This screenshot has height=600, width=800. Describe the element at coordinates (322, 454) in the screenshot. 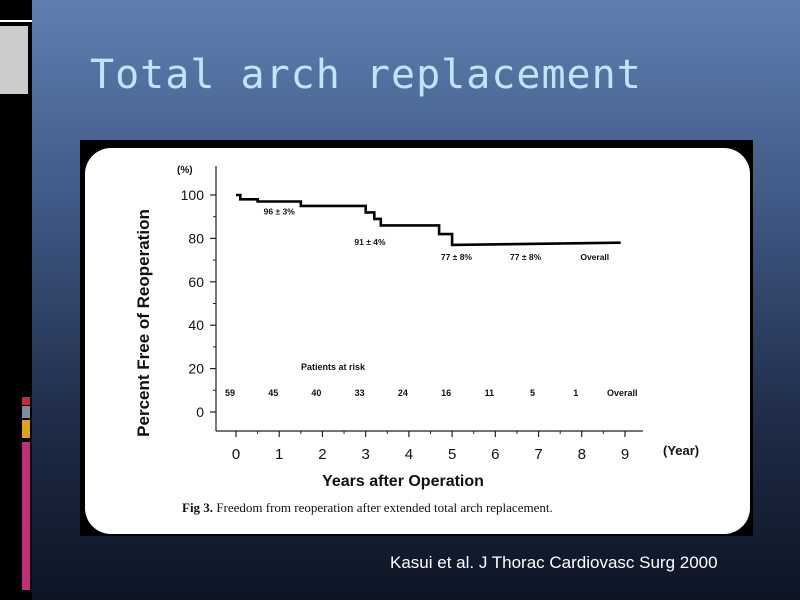

I see `x-tick-label: 2` at that location.